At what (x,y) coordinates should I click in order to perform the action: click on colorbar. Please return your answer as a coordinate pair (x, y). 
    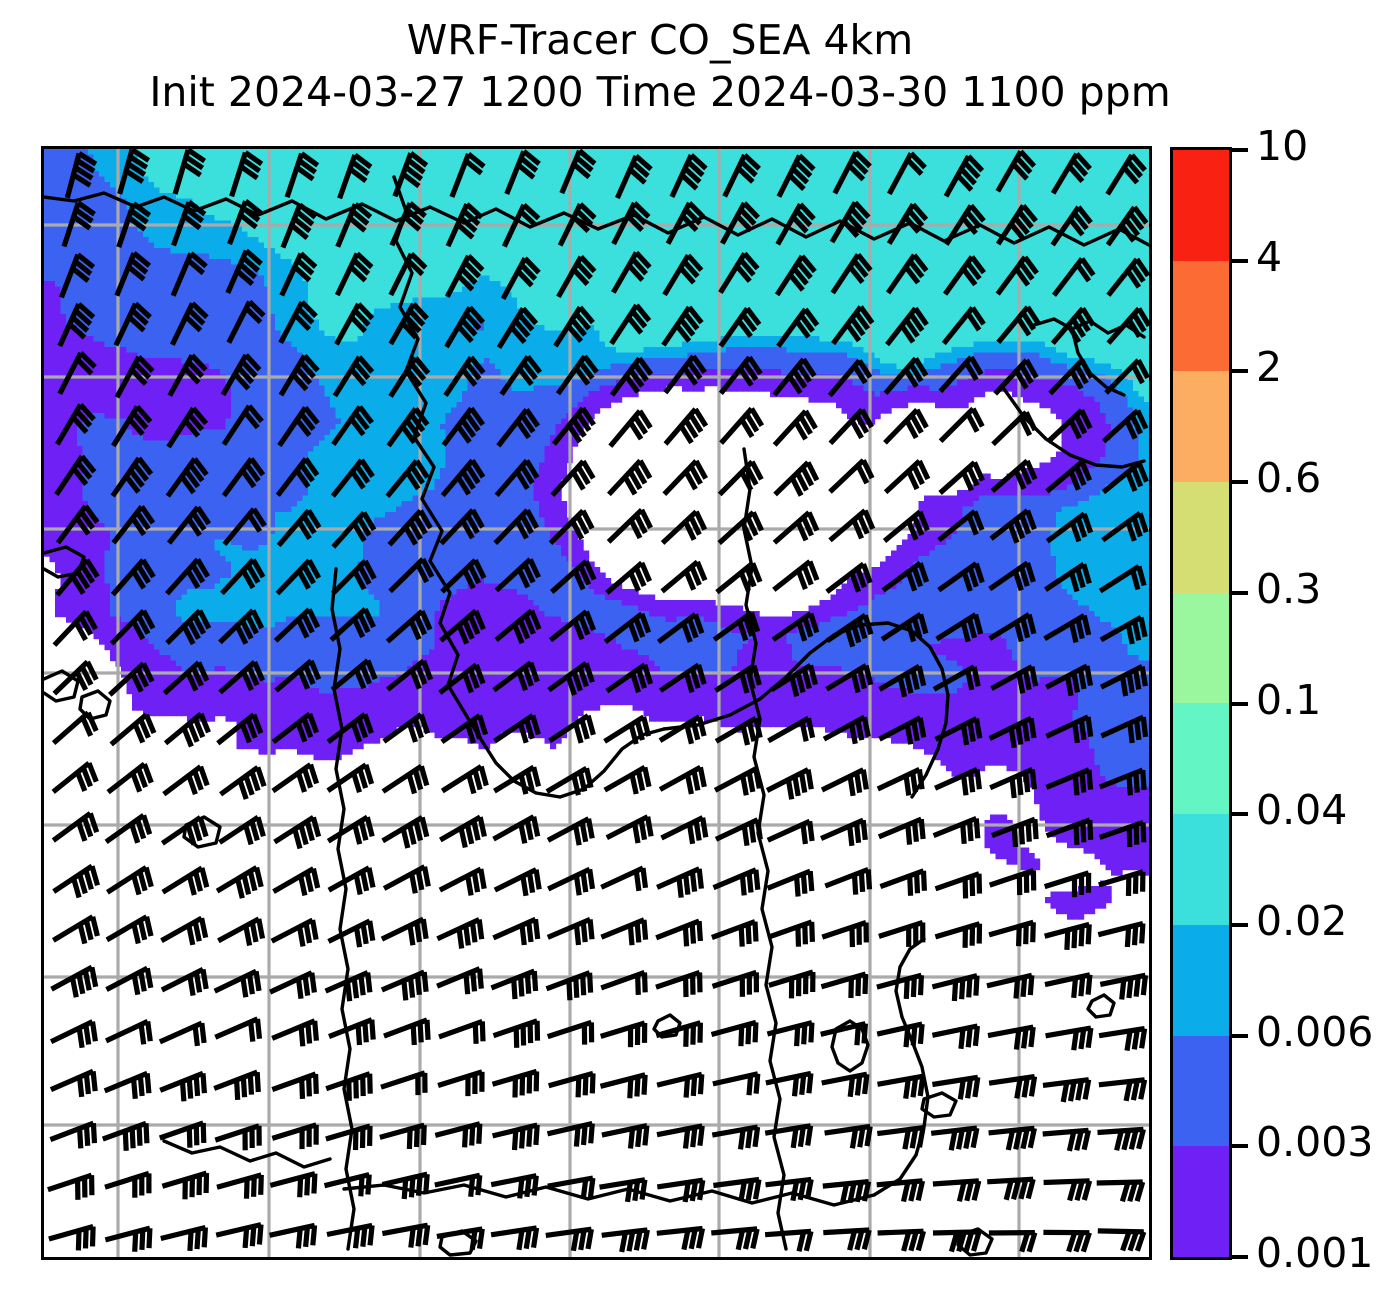
    Looking at the image, I should click on (1201, 703).